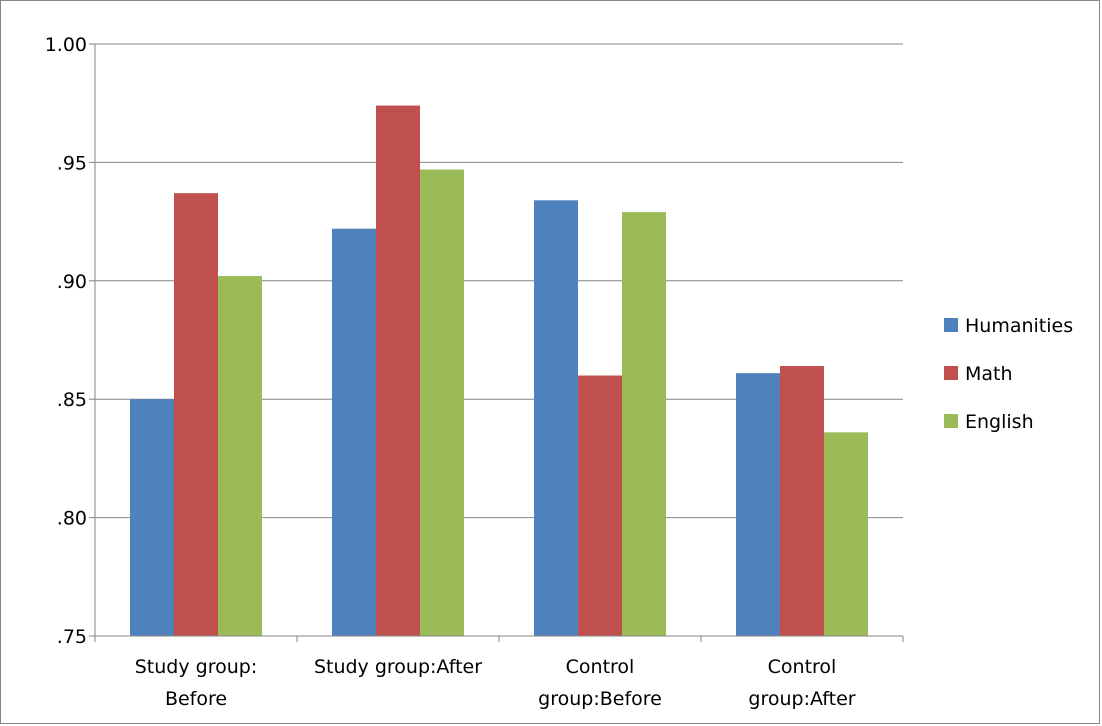 The image size is (1102, 726). I want to click on y-tick-label: 1.00, so click(66, 45).